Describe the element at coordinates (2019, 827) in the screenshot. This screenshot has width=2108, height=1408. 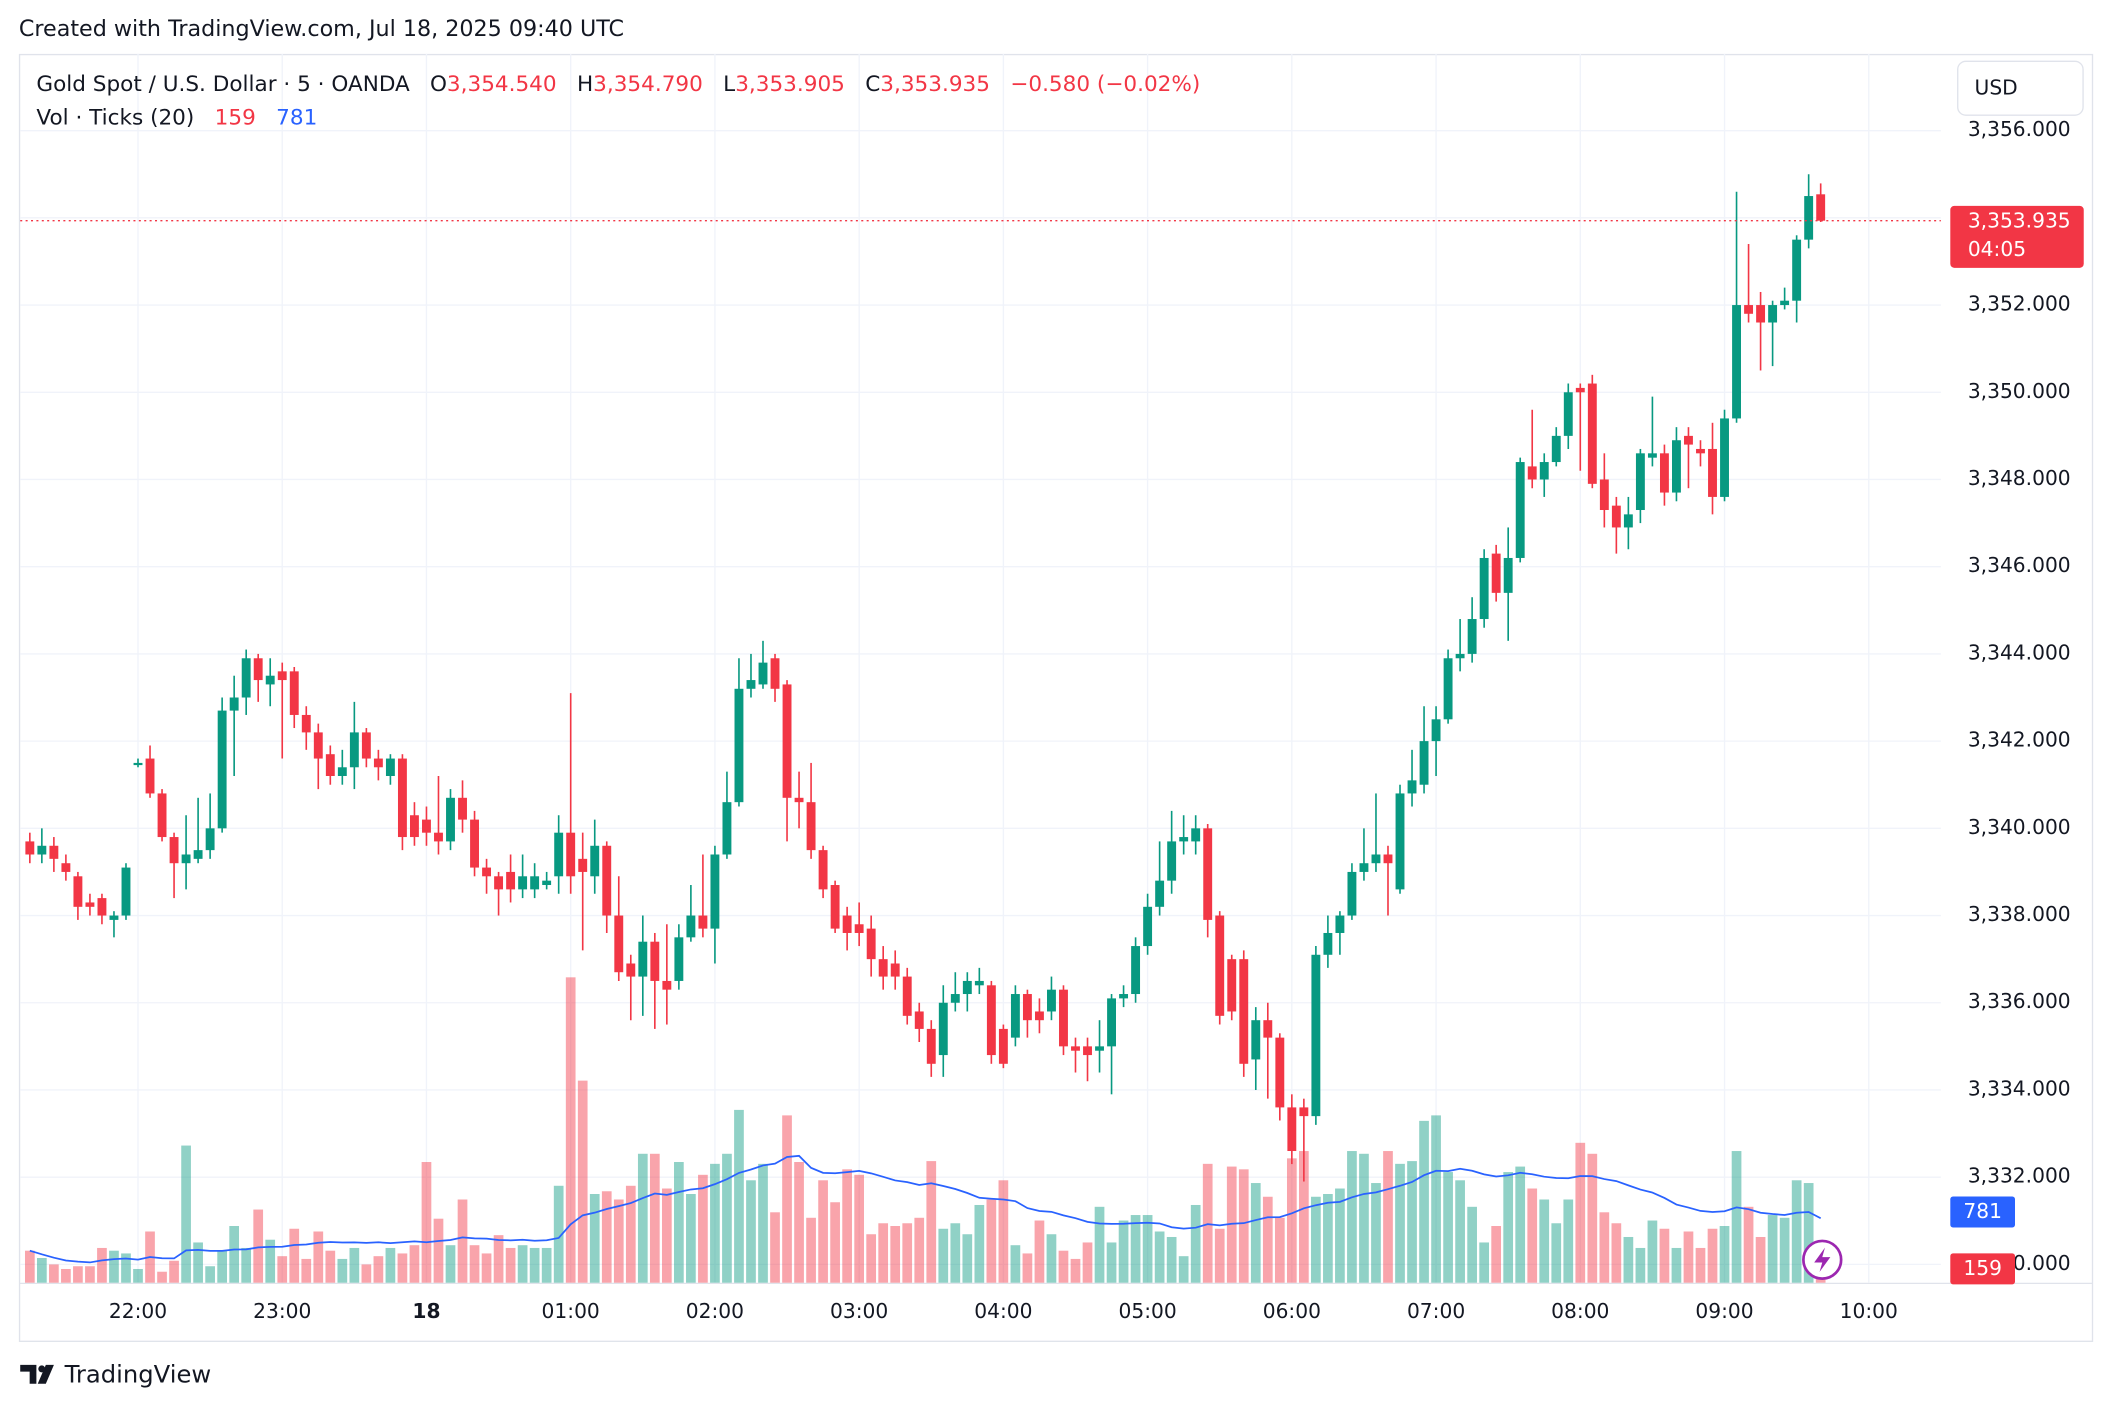
I see `y-tick-label: 3,340.000` at that location.